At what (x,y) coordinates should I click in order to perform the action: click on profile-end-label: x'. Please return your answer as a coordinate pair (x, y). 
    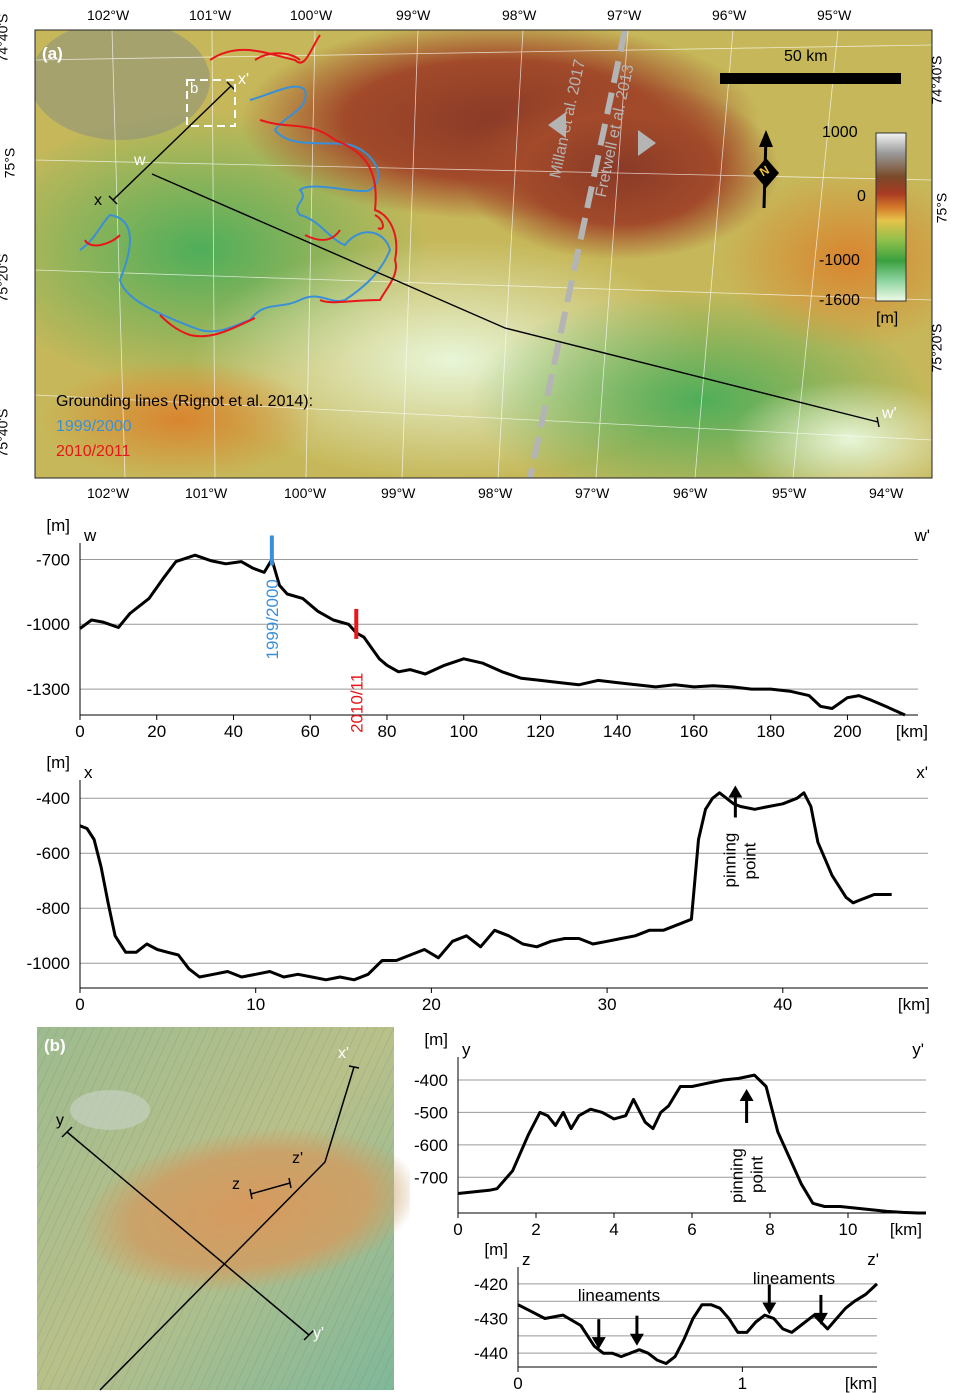
    Looking at the image, I should click on (922, 772).